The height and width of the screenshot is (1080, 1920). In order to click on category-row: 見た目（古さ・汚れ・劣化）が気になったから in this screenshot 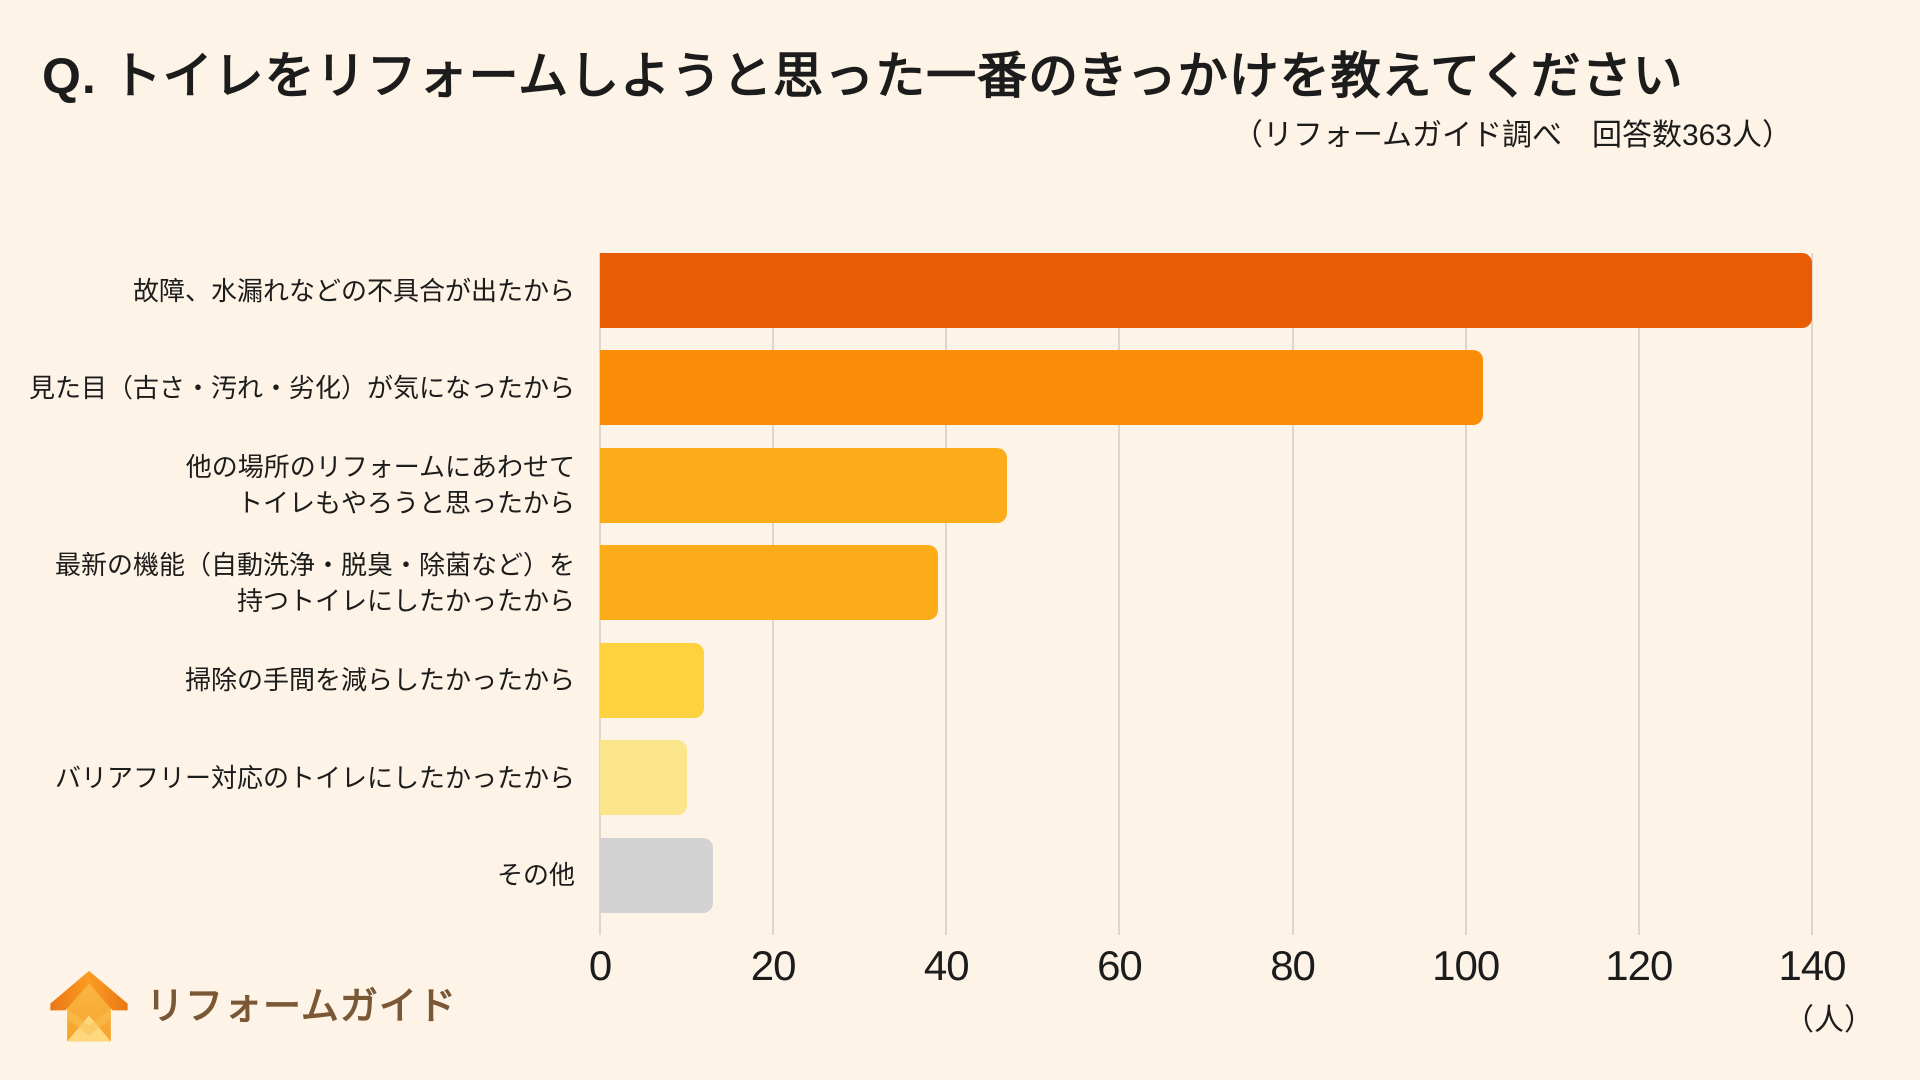, I will do `click(287, 398)`.